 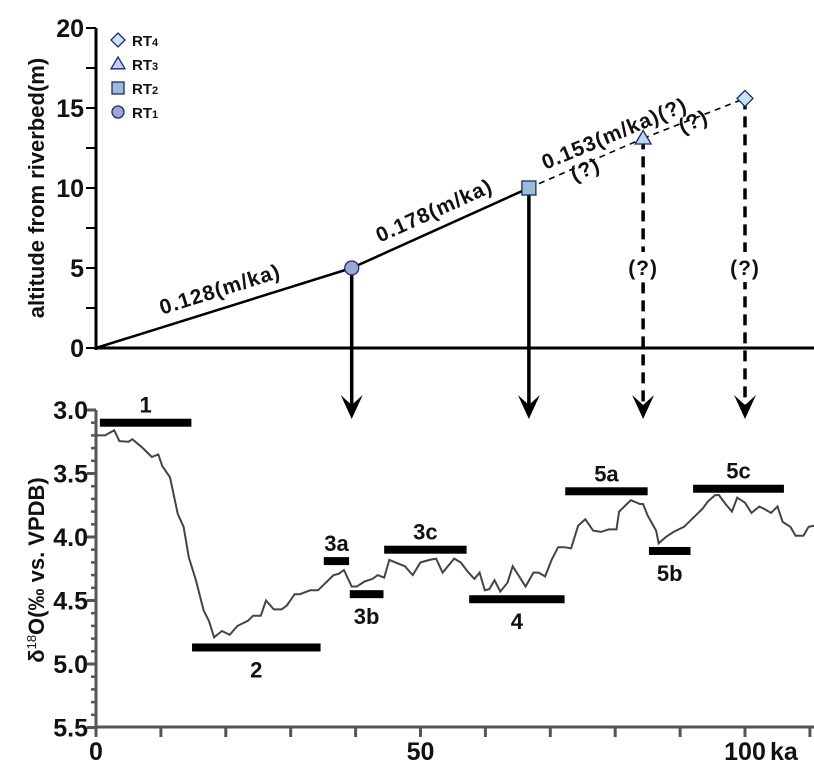 I want to click on top-y-tick-label: 10, so click(x=70, y=189).